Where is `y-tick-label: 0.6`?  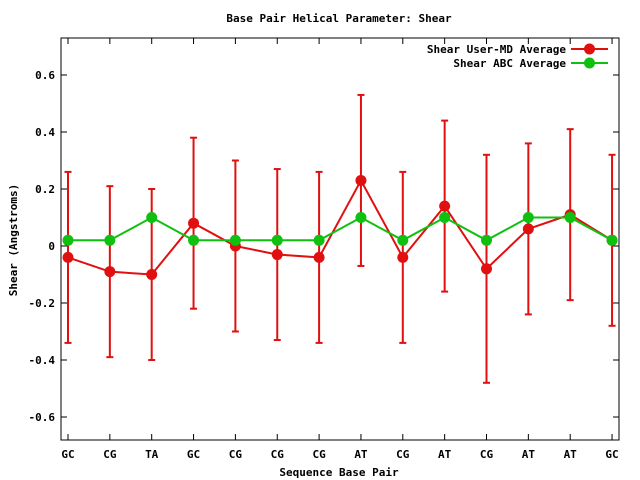 y-tick-label: 0.6 is located at coordinates (45, 75).